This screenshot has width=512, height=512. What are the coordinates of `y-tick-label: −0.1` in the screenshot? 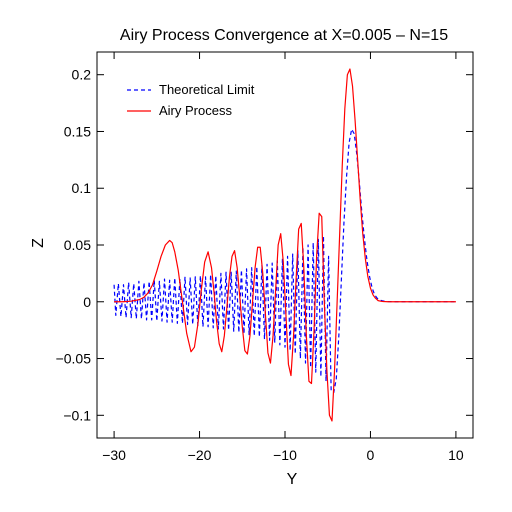 It's located at (77, 415).